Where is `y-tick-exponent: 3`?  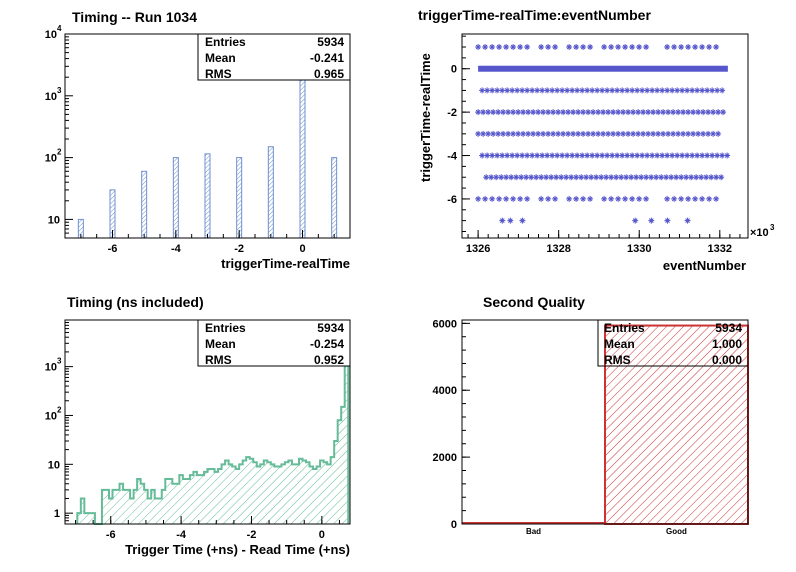
y-tick-exponent: 3 is located at coordinates (59, 361).